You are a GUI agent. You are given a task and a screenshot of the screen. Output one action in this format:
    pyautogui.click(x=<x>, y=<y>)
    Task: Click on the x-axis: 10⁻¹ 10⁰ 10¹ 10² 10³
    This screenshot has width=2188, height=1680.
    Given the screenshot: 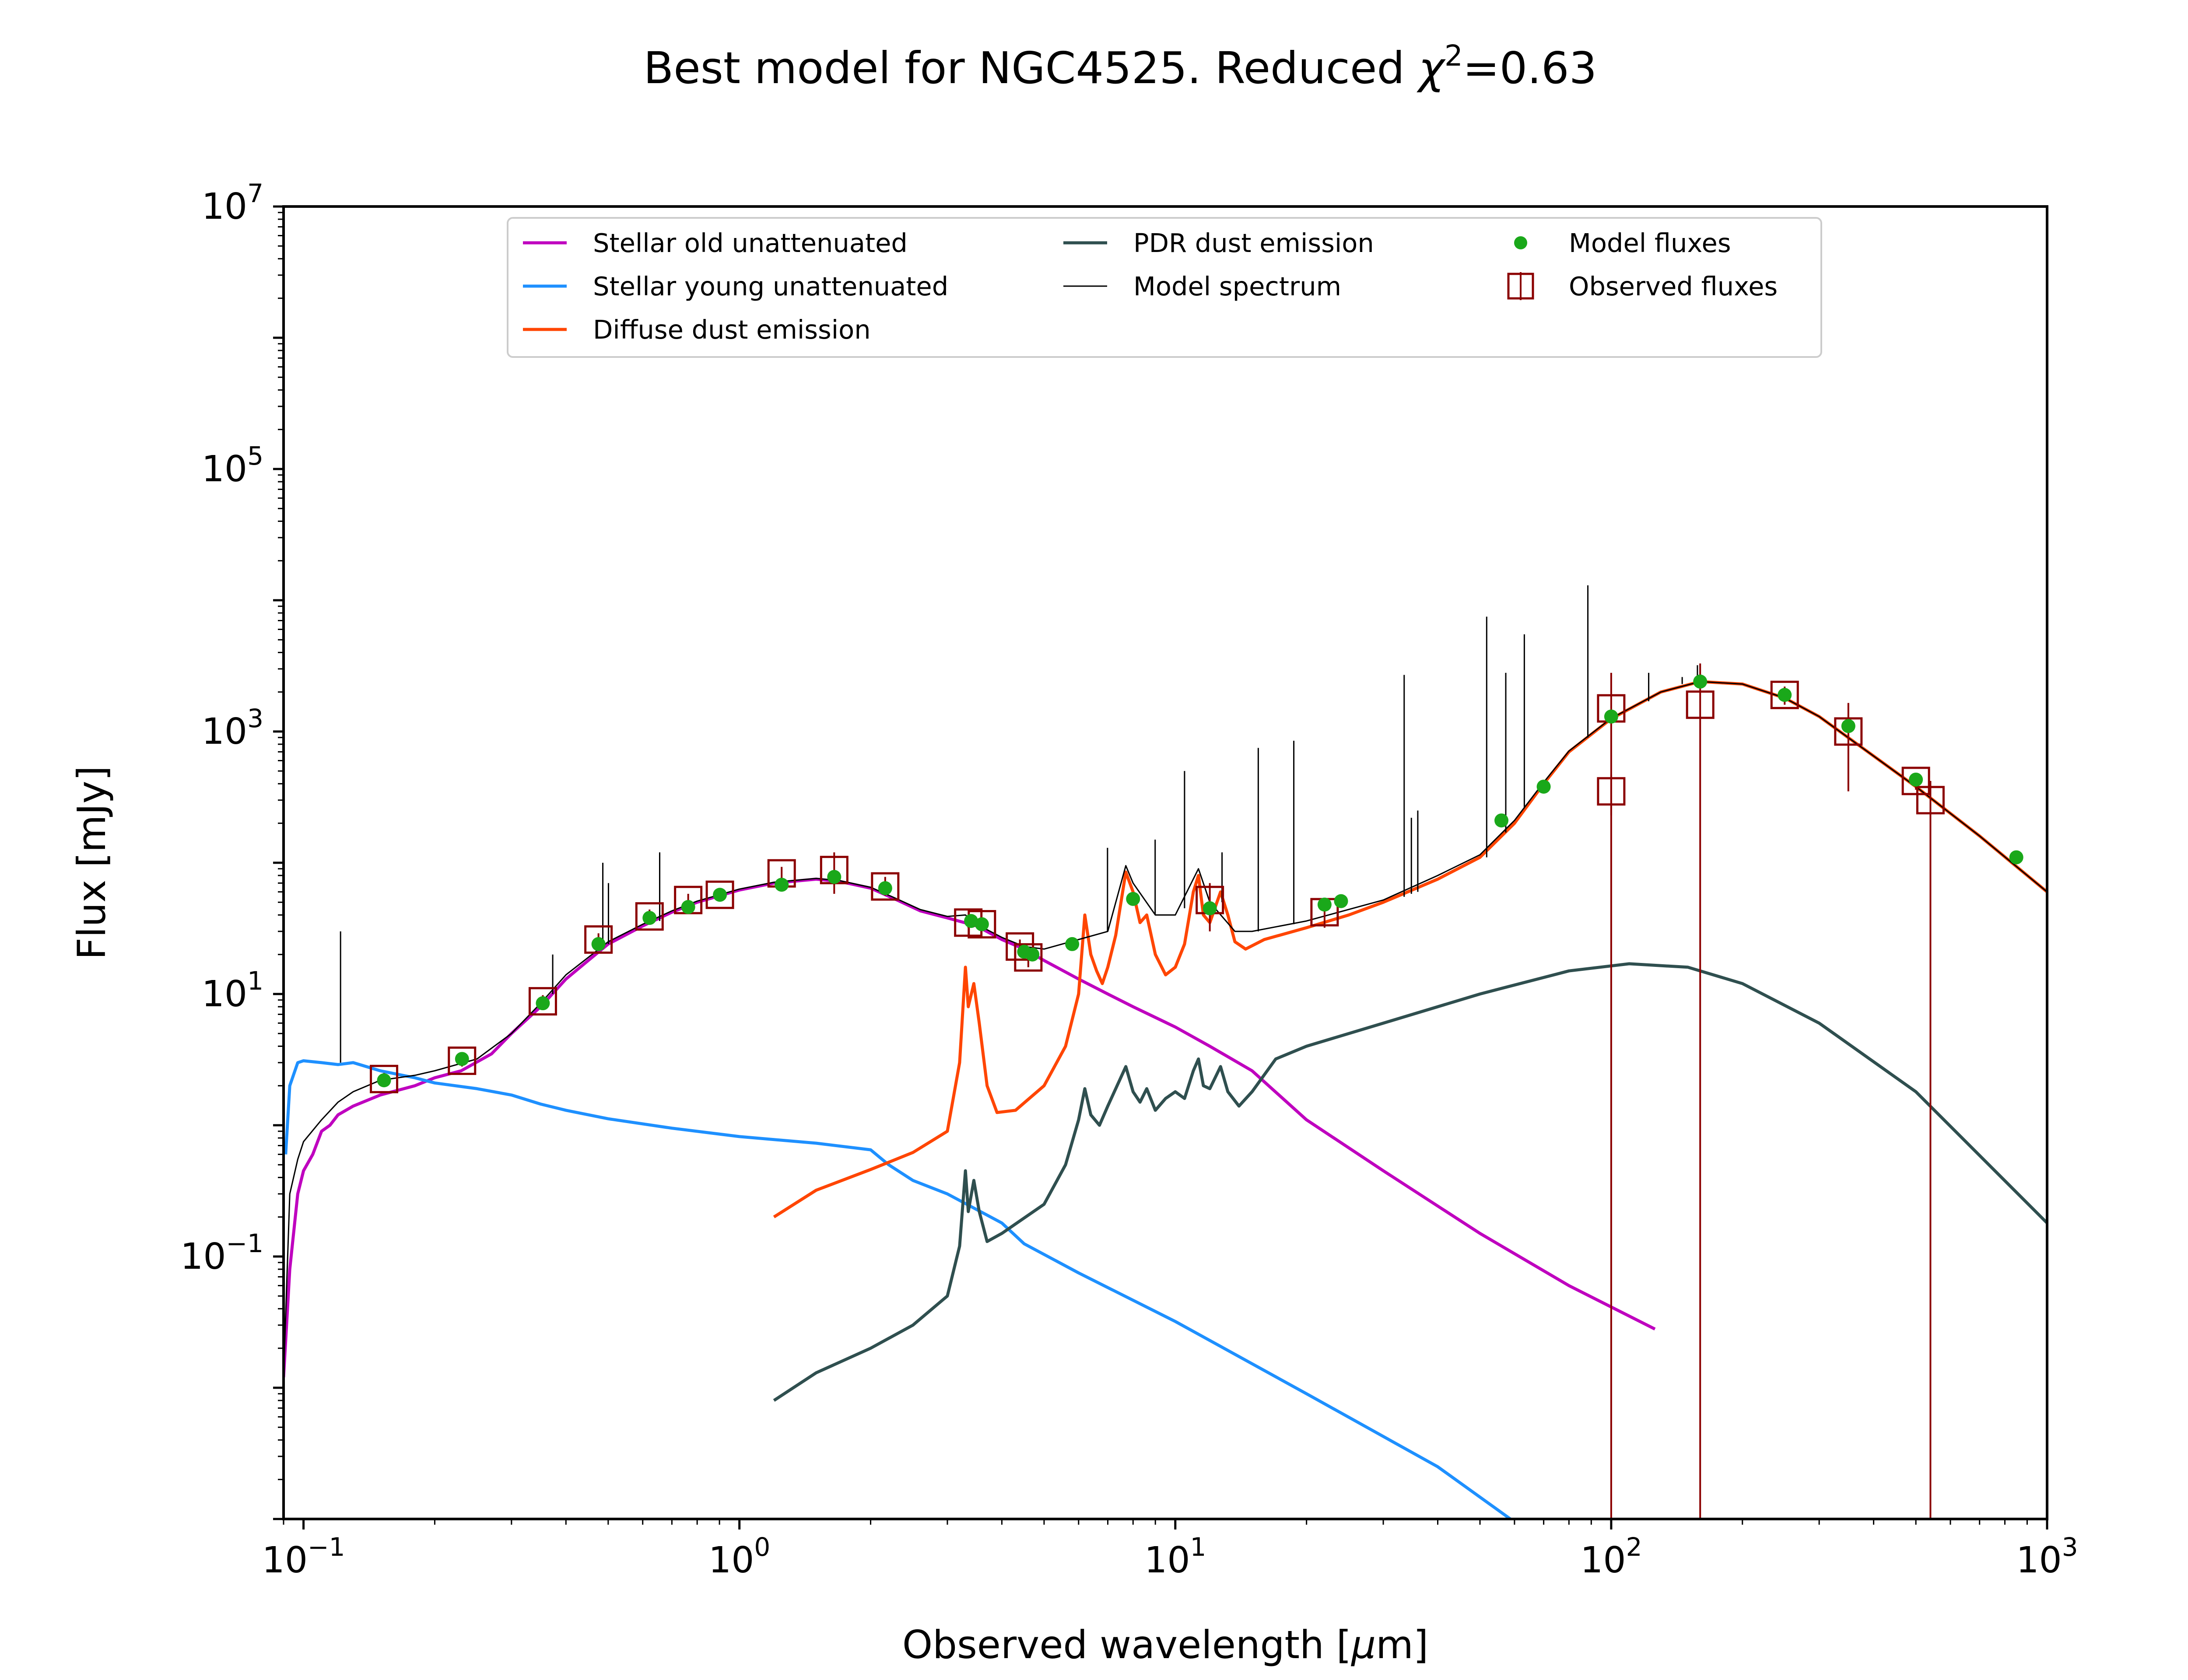 What is the action you would take?
    pyautogui.click(x=1170, y=1550)
    